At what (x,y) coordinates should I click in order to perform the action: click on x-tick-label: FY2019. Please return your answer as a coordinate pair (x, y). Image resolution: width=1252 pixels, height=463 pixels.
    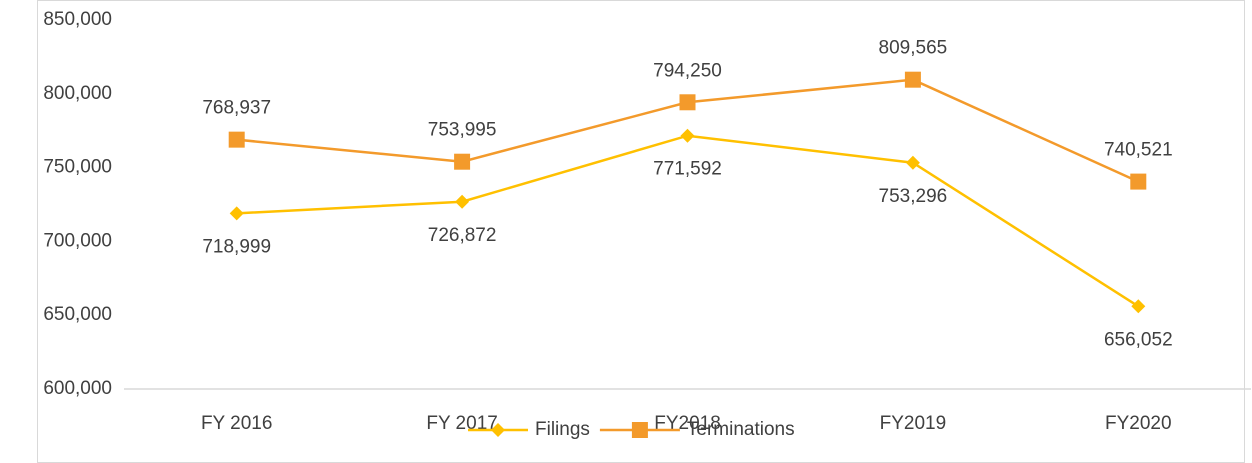
    Looking at the image, I should click on (913, 423).